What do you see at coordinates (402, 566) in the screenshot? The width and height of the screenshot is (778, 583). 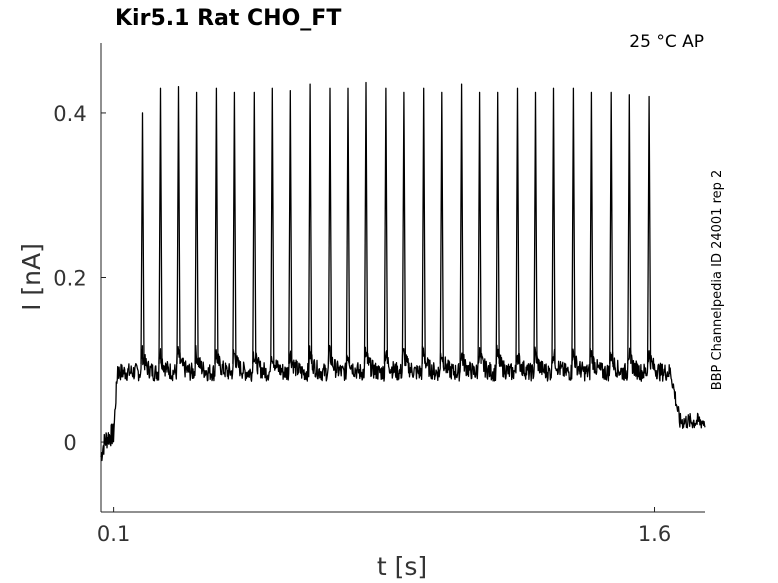 I see `x-axis-label: t [s]` at bounding box center [402, 566].